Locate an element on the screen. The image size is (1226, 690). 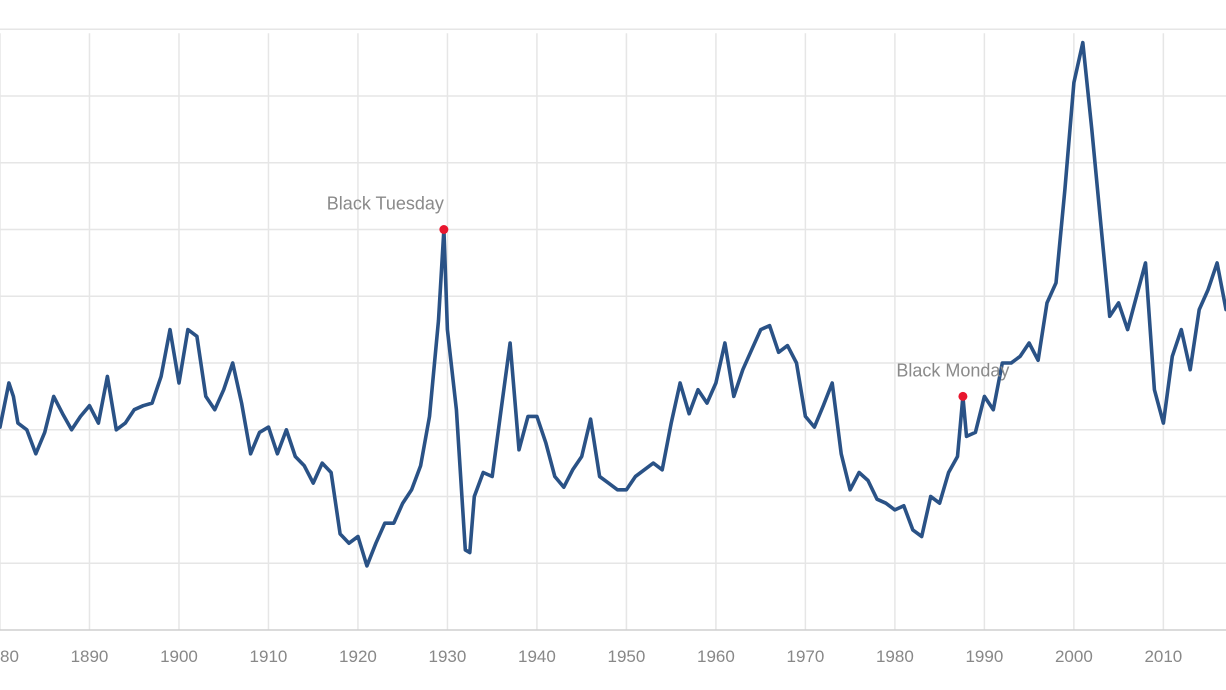
x-tick-label: 2000 is located at coordinates (1074, 656).